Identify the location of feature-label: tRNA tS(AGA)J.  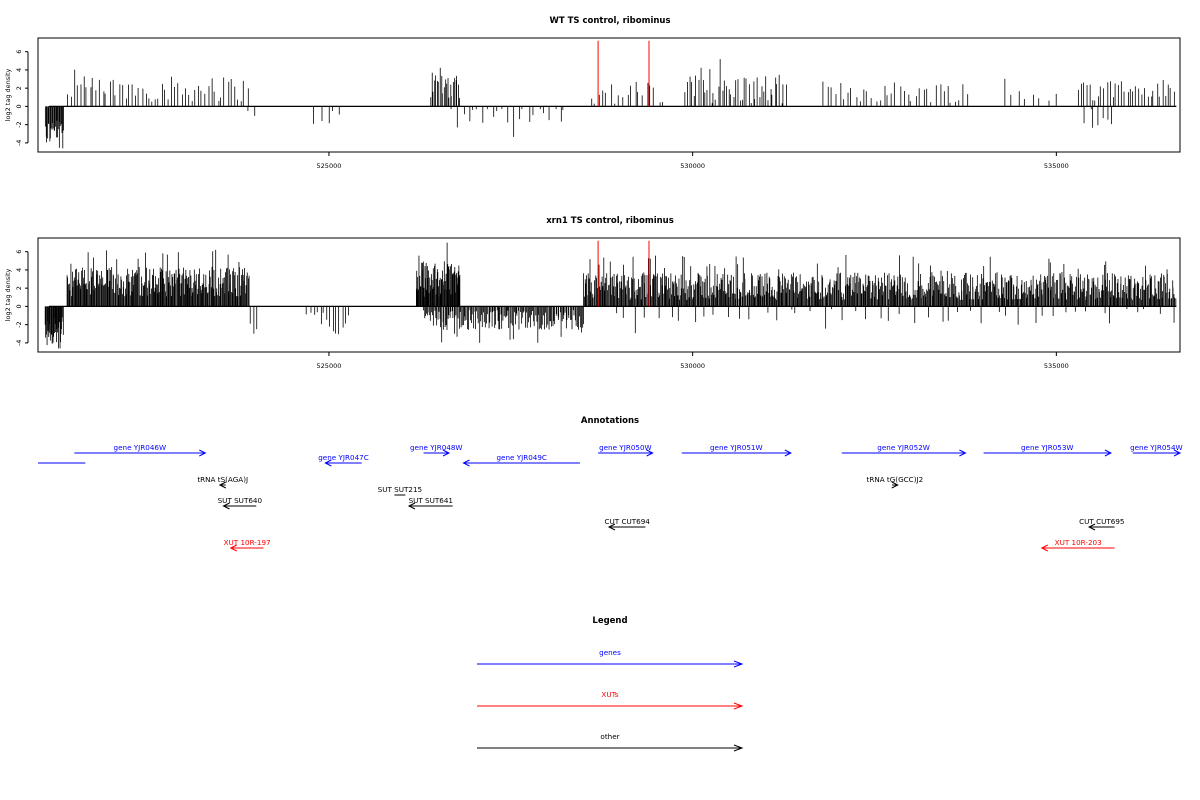
(222, 479).